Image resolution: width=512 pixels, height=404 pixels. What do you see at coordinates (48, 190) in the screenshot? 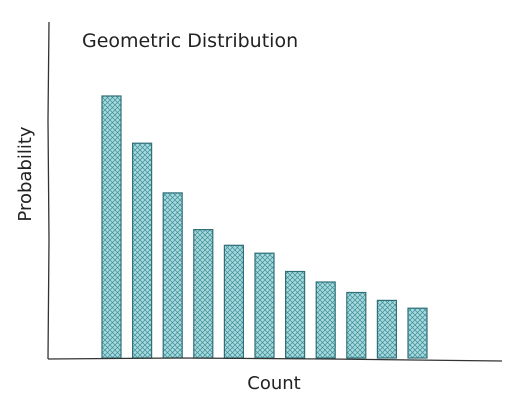
I see `y-axis-line` at bounding box center [48, 190].